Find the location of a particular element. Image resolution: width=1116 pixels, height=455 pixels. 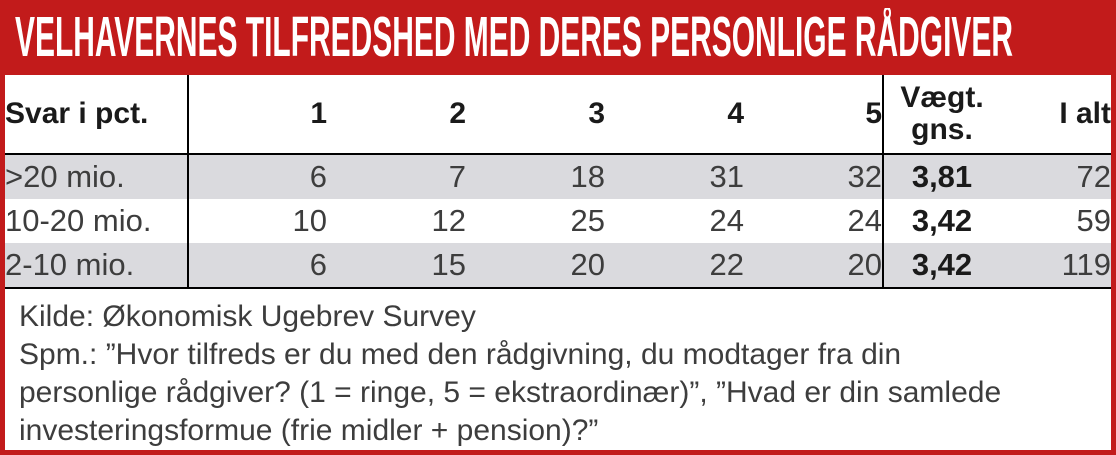

table-cell: 25 is located at coordinates (587, 220).